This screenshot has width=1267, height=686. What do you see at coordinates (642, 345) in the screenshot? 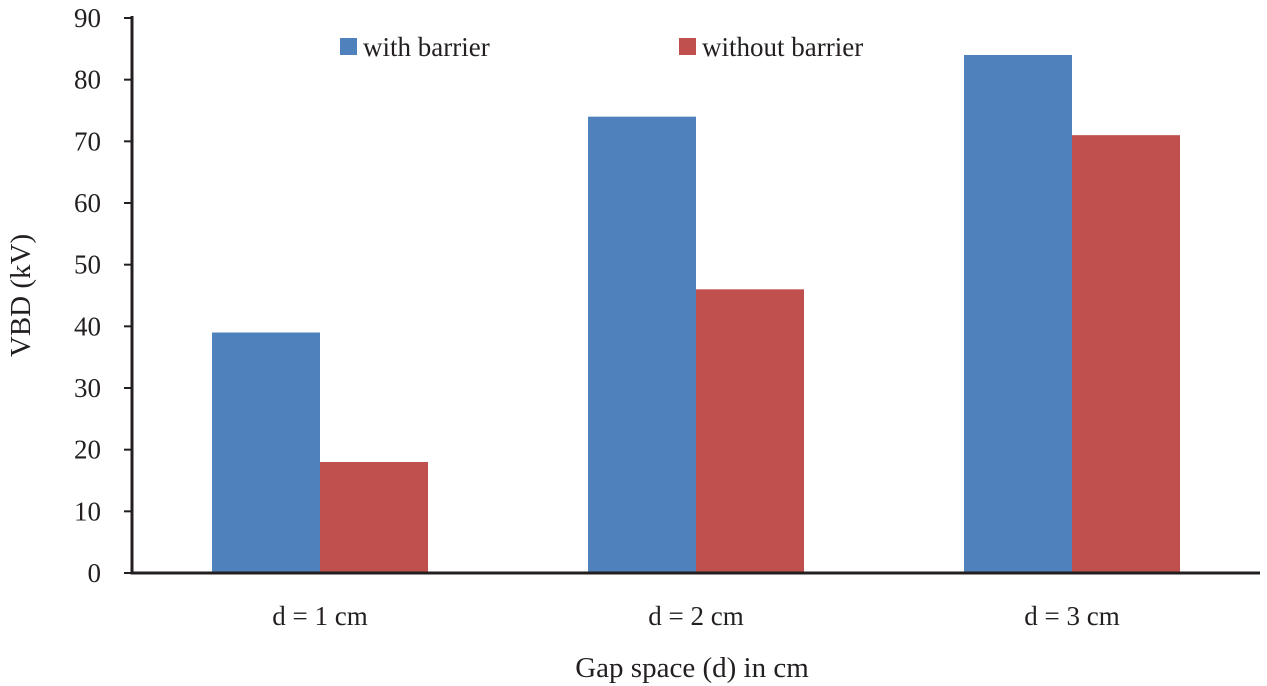
I see `bar-with-barrier-d-2-cm` at bounding box center [642, 345].